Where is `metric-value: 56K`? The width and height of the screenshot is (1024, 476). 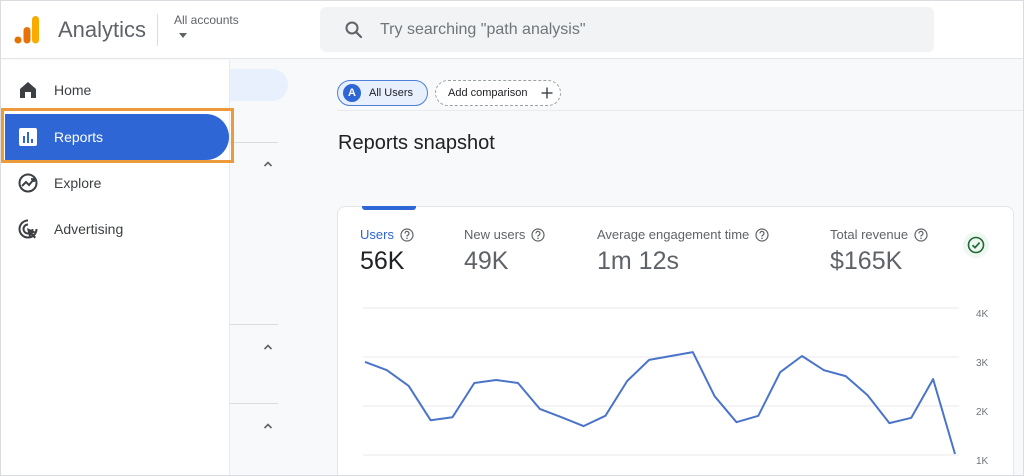 metric-value: 56K is located at coordinates (382, 261).